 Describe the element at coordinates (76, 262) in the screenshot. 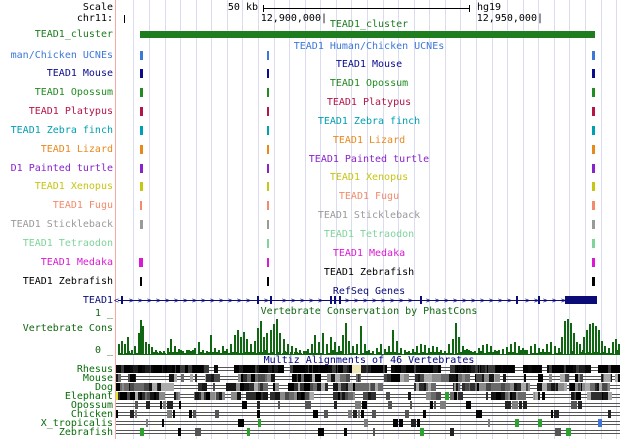

I see `ucne-track-left-label: TEAD1 Medaka` at that location.